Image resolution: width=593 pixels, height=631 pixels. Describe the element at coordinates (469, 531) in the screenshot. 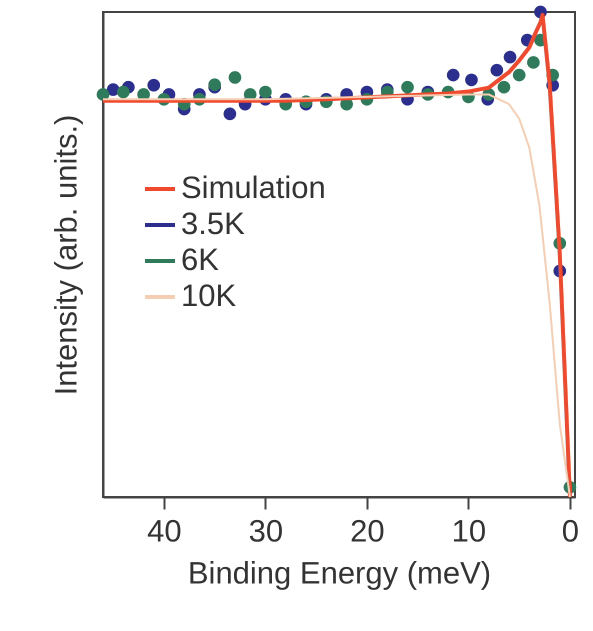

I see `x-tick-label: 10` at that location.